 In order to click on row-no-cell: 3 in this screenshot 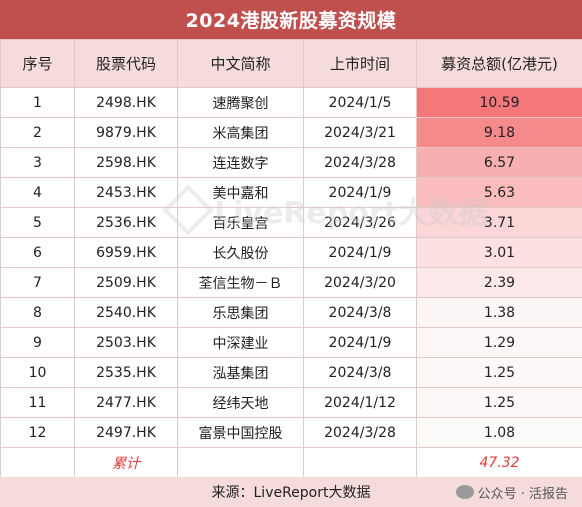, I will do `click(37, 162)`.